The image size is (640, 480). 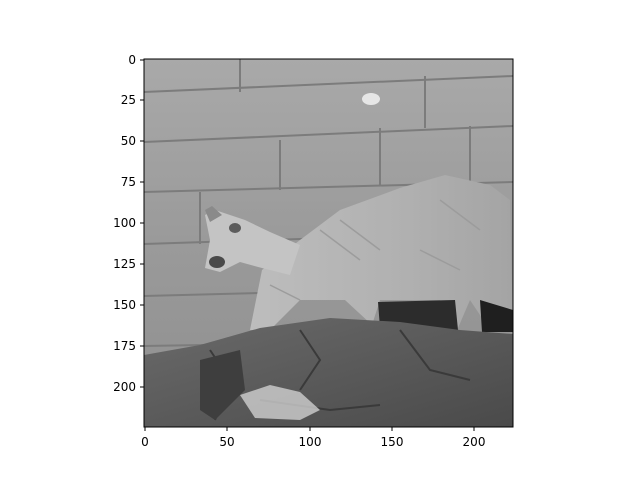 What do you see at coordinates (222, 385) in the screenshot?
I see `rock-dark-patch` at bounding box center [222, 385].